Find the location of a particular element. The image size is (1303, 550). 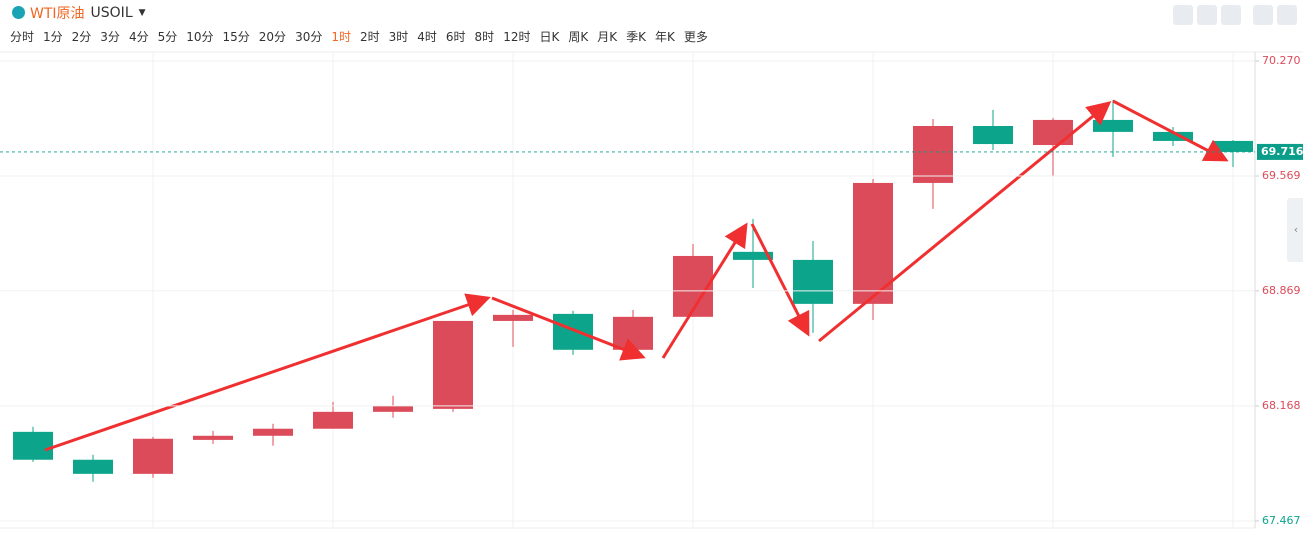

y-tick-label: 69.569 is located at coordinates (1281, 175).